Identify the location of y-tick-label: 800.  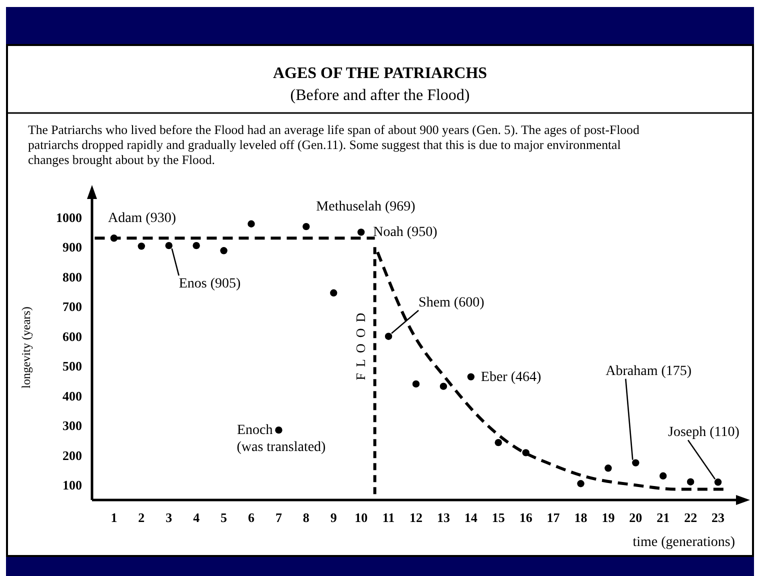
(72, 276).